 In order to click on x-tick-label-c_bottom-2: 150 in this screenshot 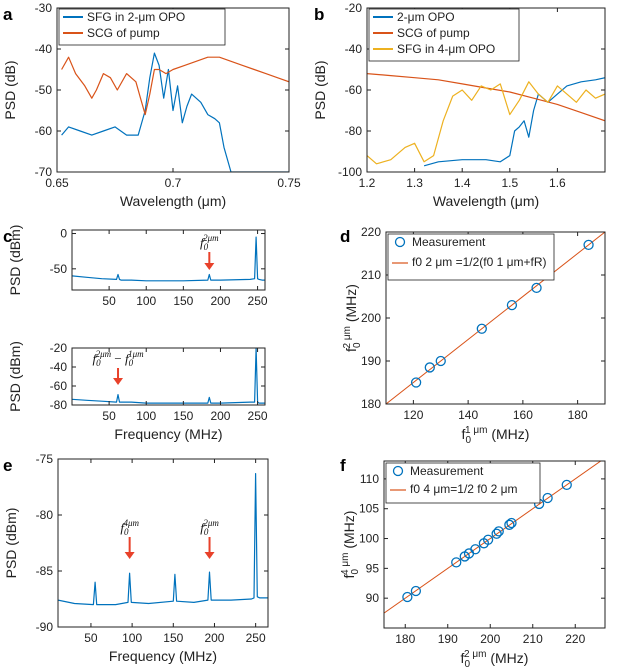, I will do `click(183, 416)`.